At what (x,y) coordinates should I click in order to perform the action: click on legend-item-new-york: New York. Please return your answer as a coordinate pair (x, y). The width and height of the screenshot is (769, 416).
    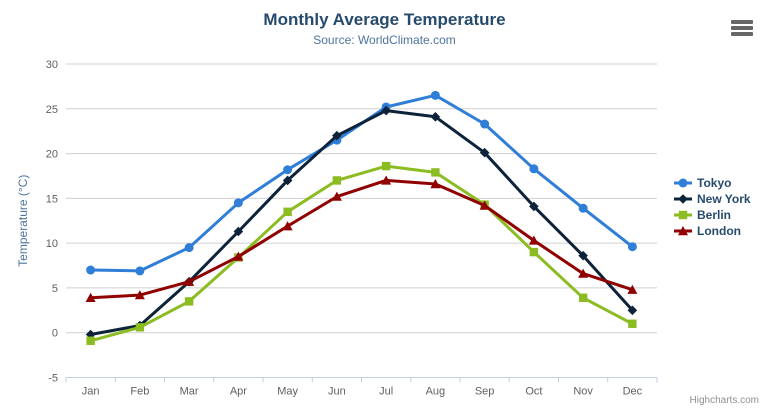
    Looking at the image, I should click on (712, 199).